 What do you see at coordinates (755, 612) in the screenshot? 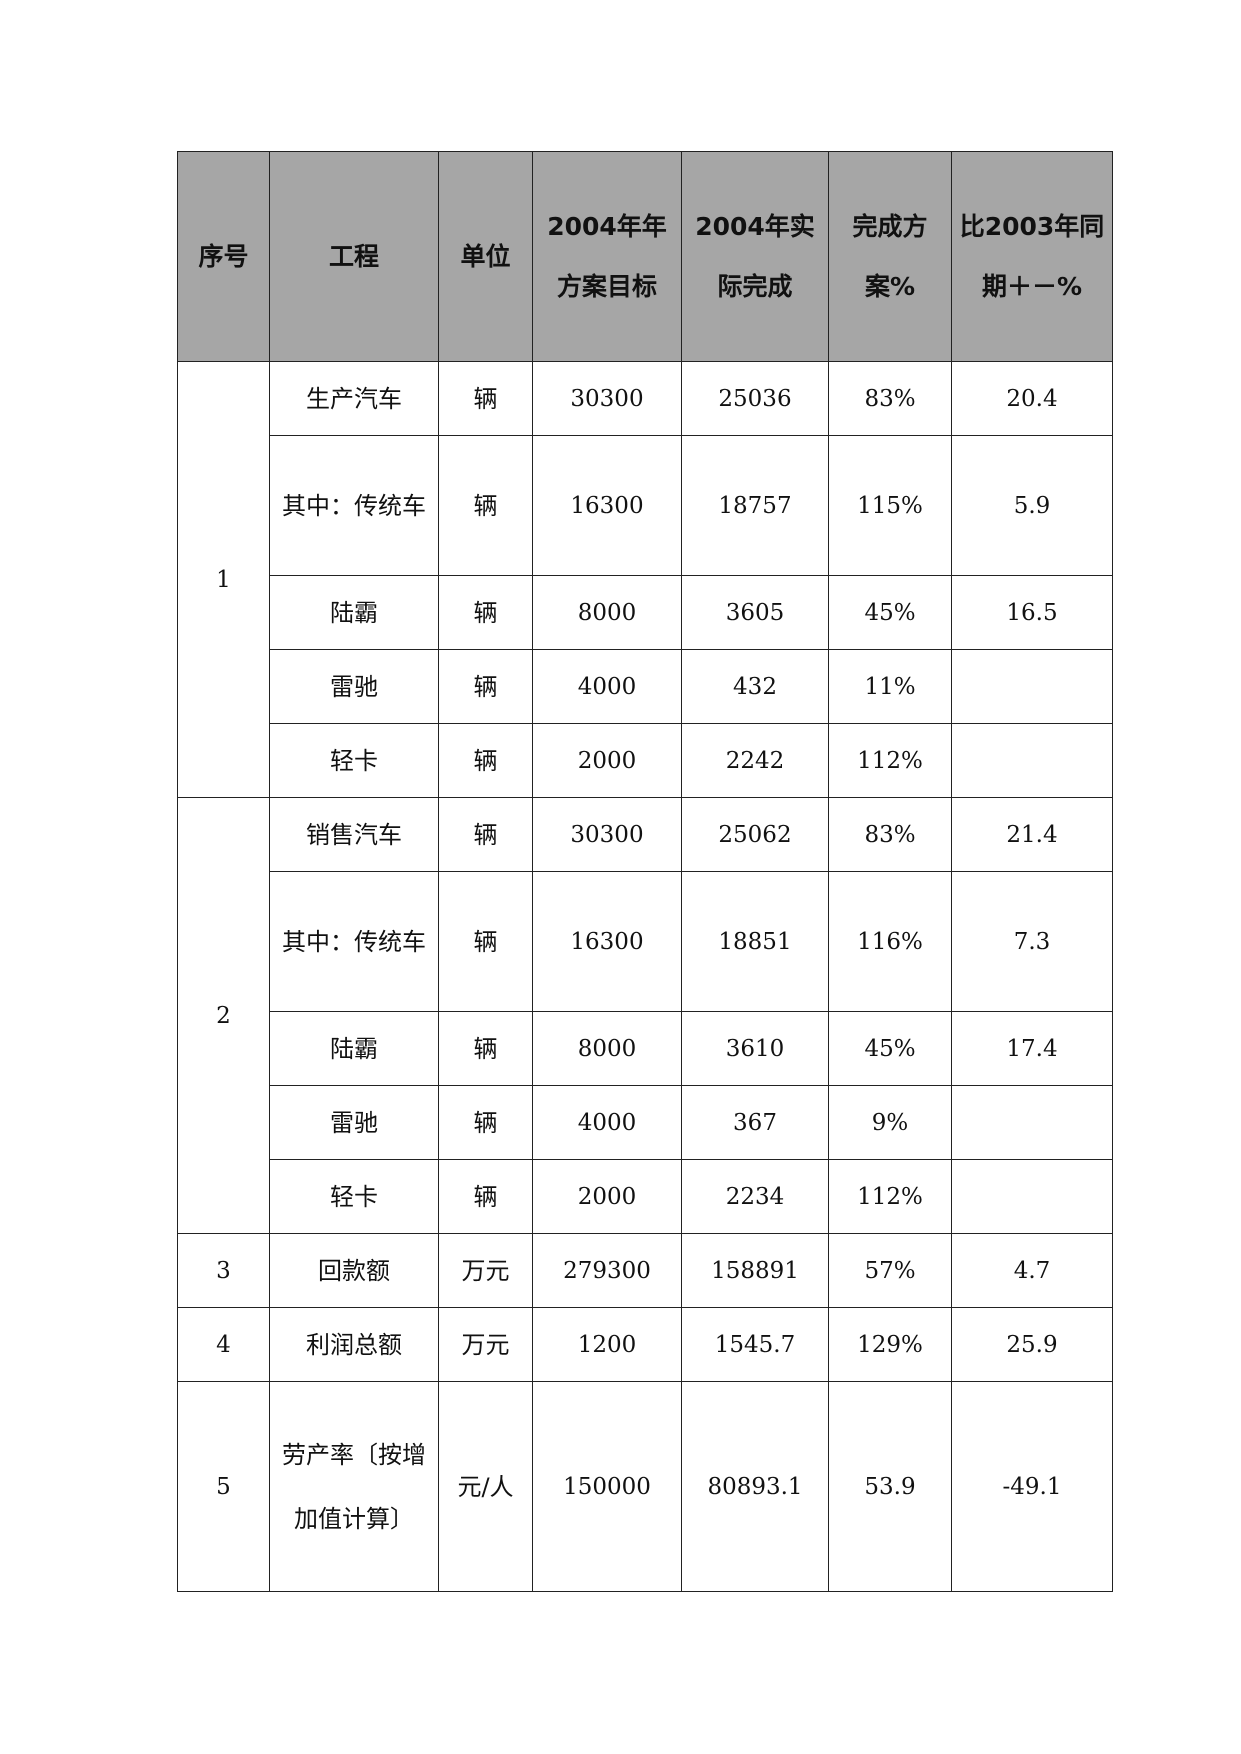
I see `cell-actual: 3605` at bounding box center [755, 612].